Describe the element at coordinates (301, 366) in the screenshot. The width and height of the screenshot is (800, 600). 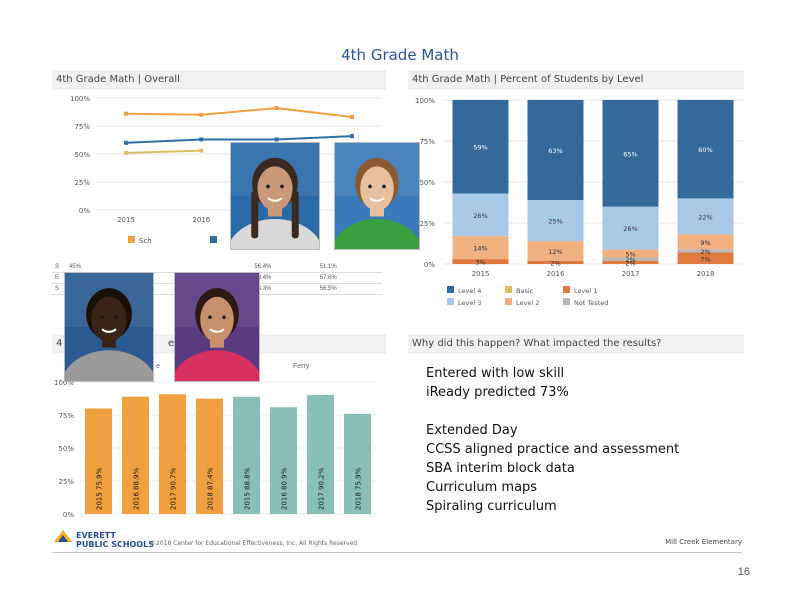
I see `lower-subhead-frag2: Ferry` at that location.